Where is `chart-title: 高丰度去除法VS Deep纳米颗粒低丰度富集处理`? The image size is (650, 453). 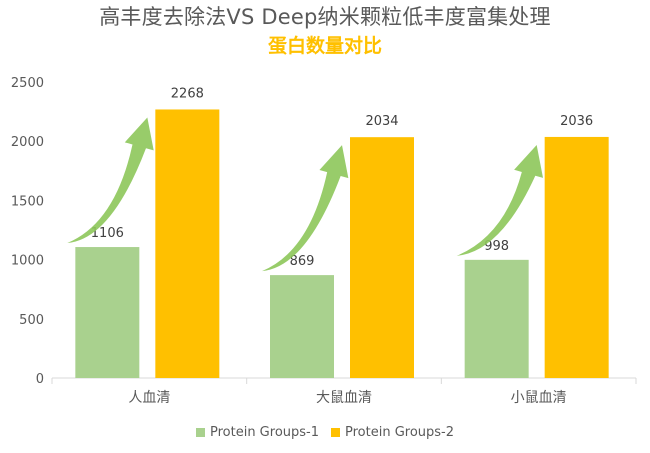
chart-title: 高丰度去除法VS Deep纳米颗粒低丰度富集处理 is located at coordinates (325, 17).